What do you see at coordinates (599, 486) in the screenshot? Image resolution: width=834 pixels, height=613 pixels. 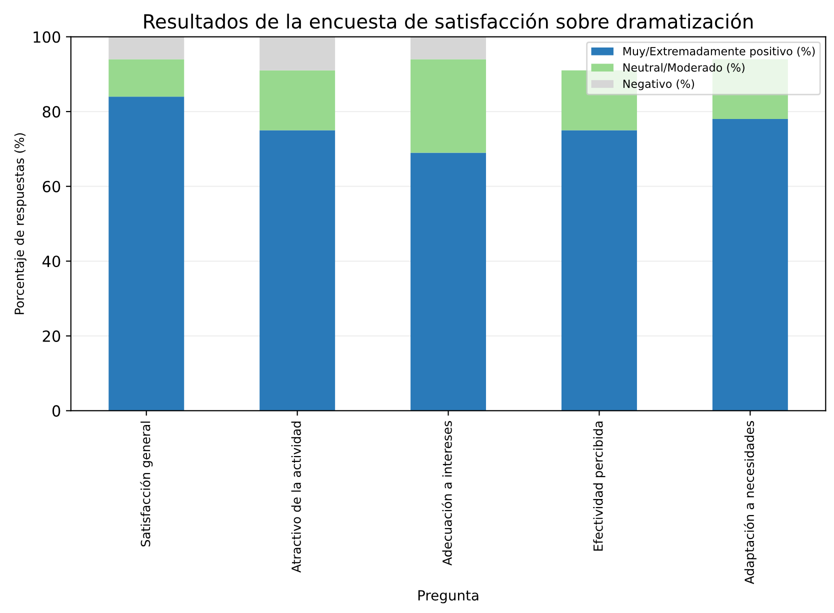 I see `x-tick-label: Efectividad percibida` at bounding box center [599, 486].